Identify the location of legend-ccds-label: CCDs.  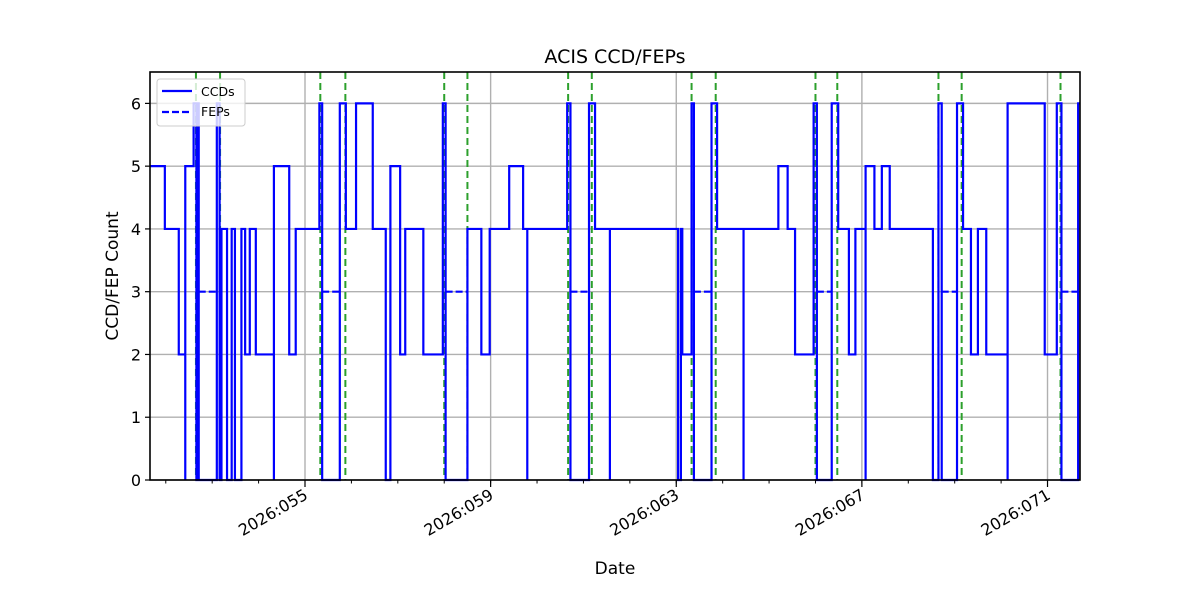
(218, 91).